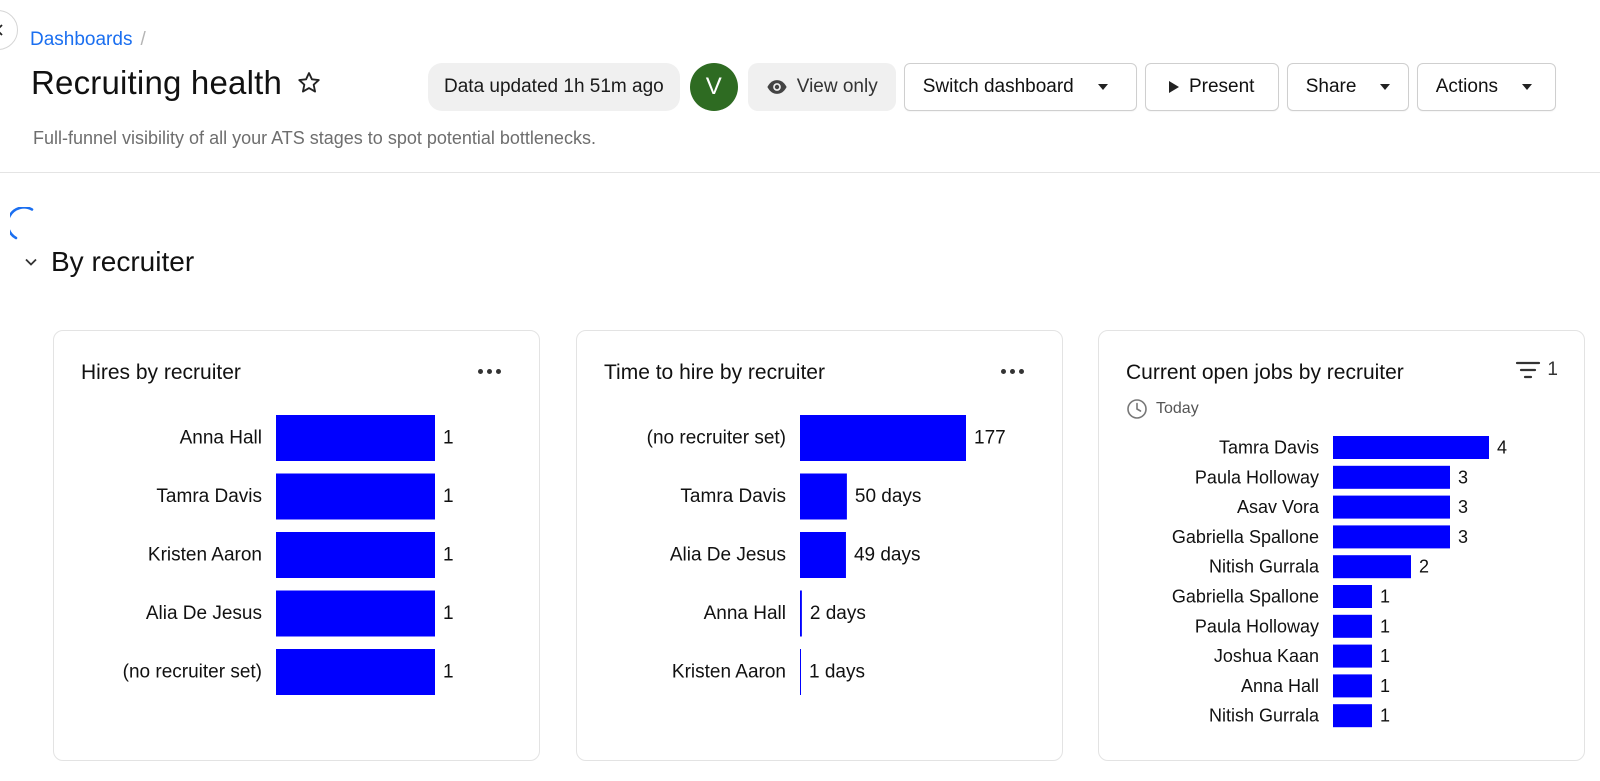  What do you see at coordinates (800, 172) in the screenshot?
I see `header-divider` at bounding box center [800, 172].